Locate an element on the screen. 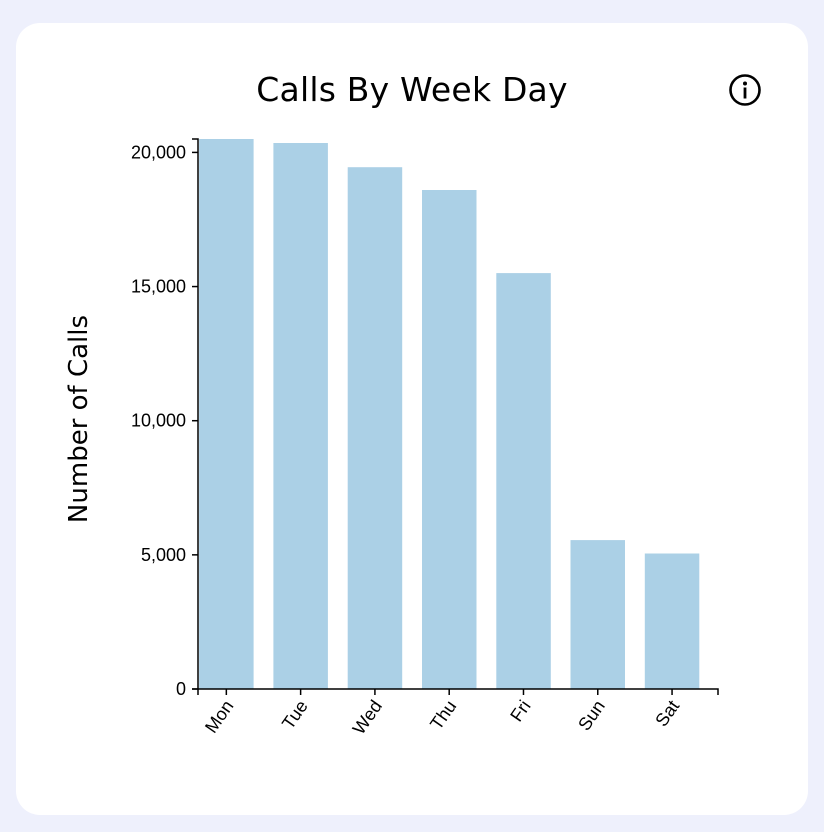  y-axis-title: Number of Calls is located at coordinates (79, 419).